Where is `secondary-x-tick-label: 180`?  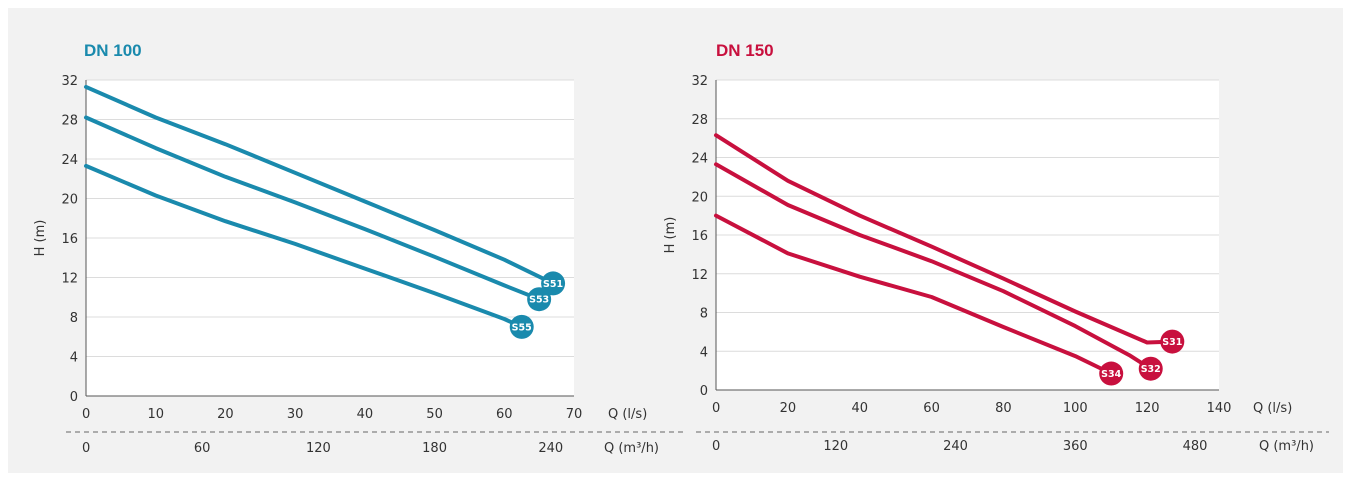 secondary-x-tick-label: 180 is located at coordinates (434, 448).